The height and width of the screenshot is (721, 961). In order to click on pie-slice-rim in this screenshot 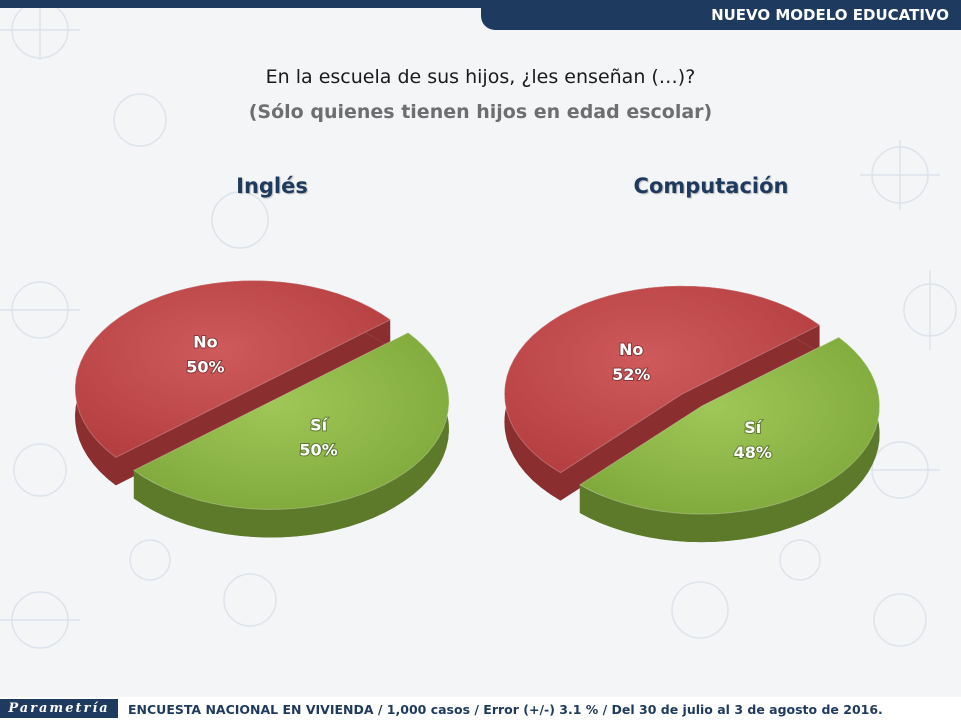, I will do `click(233, 383)`.